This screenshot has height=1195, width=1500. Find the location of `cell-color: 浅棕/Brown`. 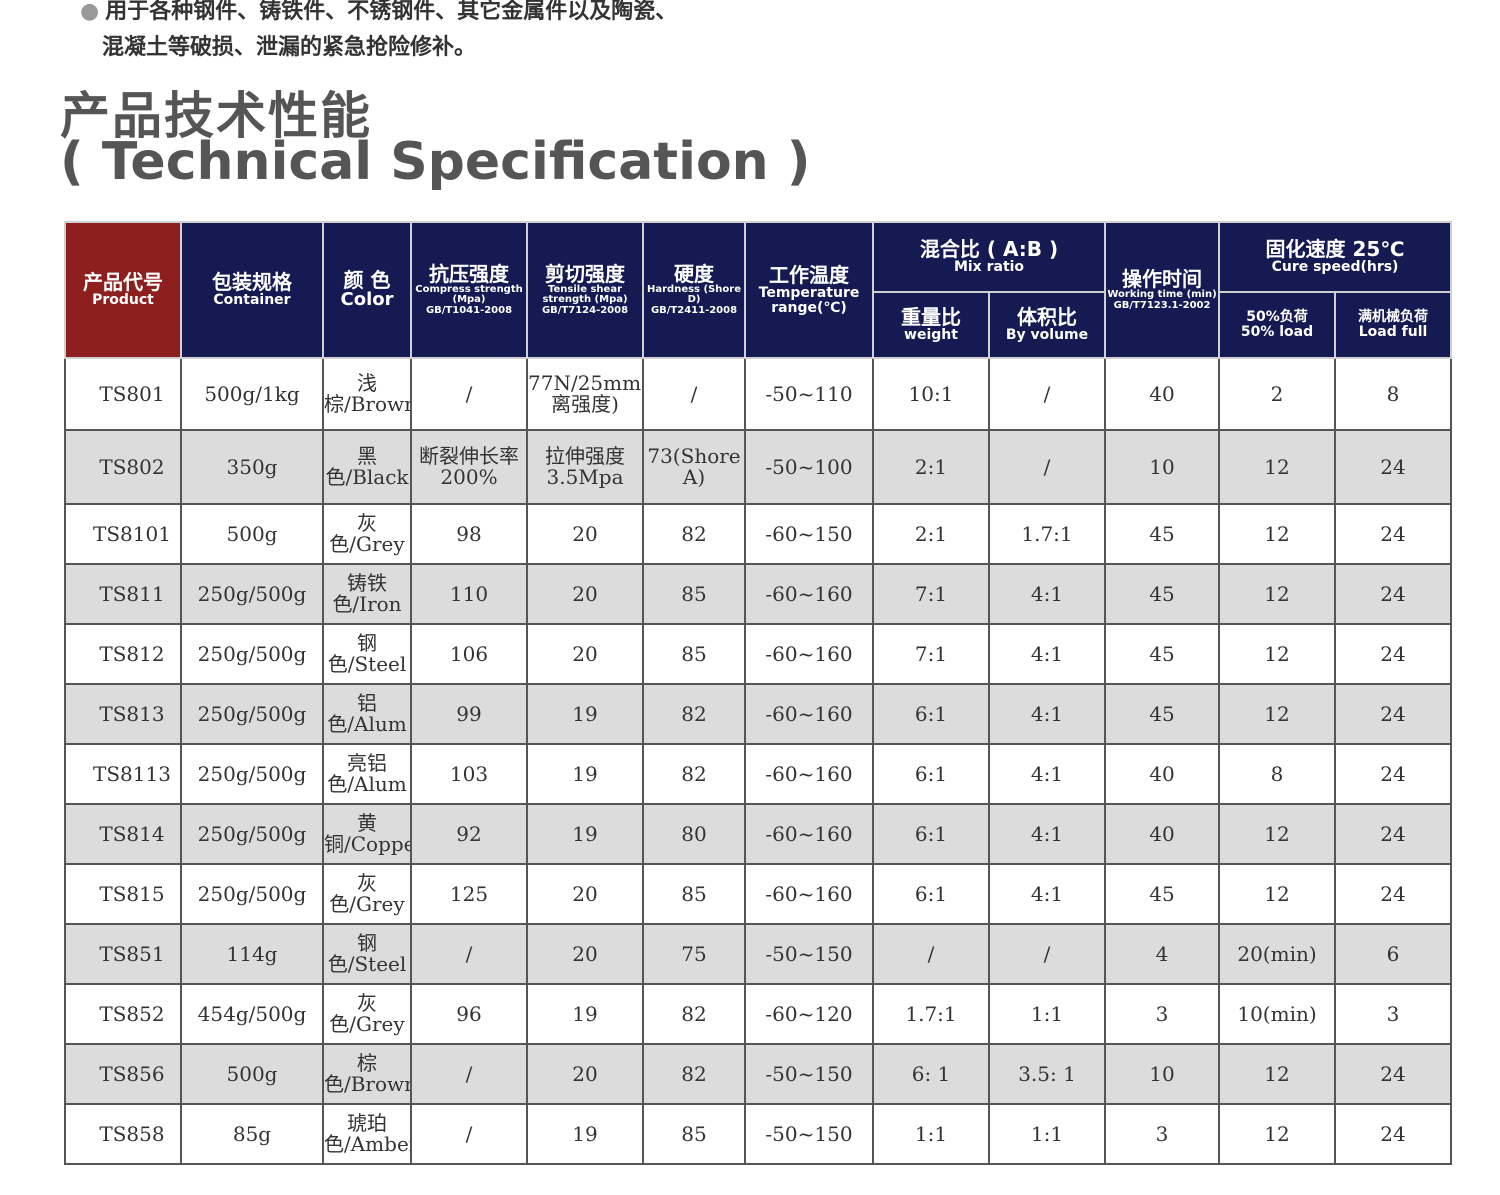

cell-color: 浅棕/Brown is located at coordinates (367, 394).